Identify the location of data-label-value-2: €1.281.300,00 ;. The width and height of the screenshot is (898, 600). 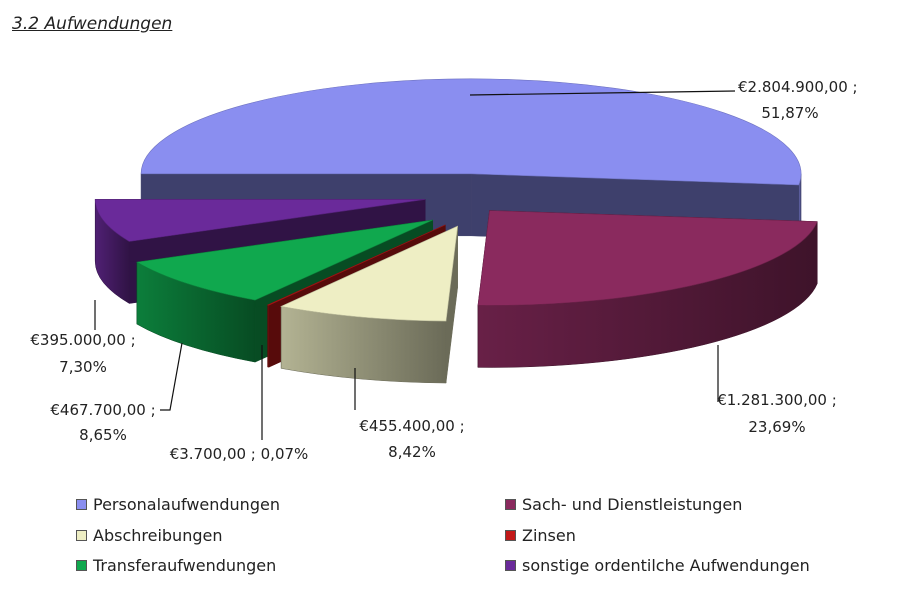
(777, 400).